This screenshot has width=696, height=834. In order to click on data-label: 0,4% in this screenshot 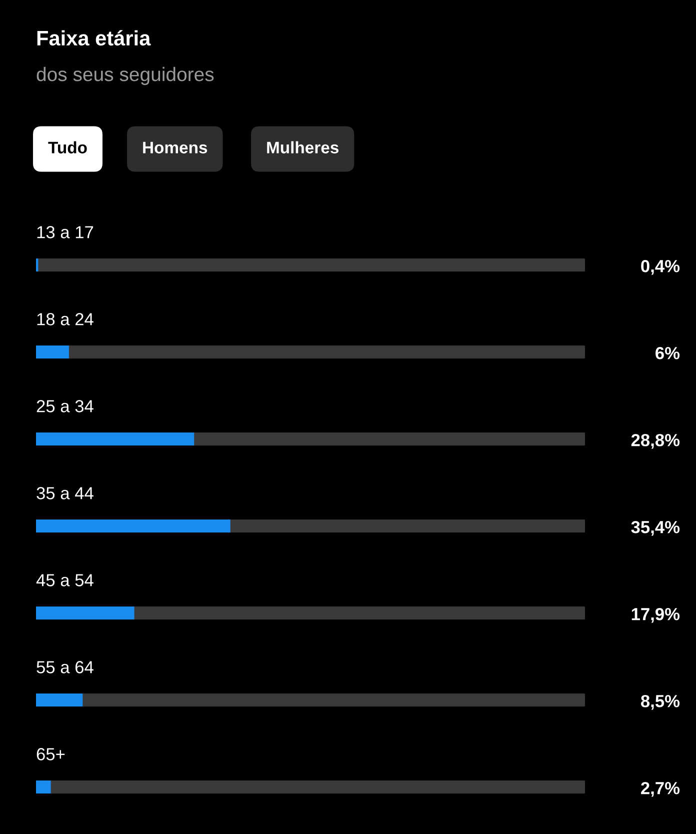, I will do `click(660, 267)`.